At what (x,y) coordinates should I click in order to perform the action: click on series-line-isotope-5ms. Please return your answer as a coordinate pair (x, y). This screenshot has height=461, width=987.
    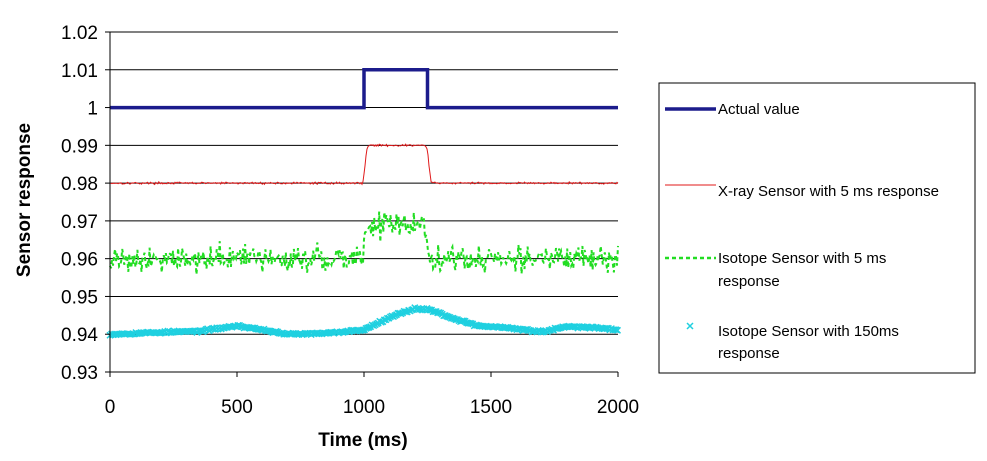
    Looking at the image, I should click on (364, 243).